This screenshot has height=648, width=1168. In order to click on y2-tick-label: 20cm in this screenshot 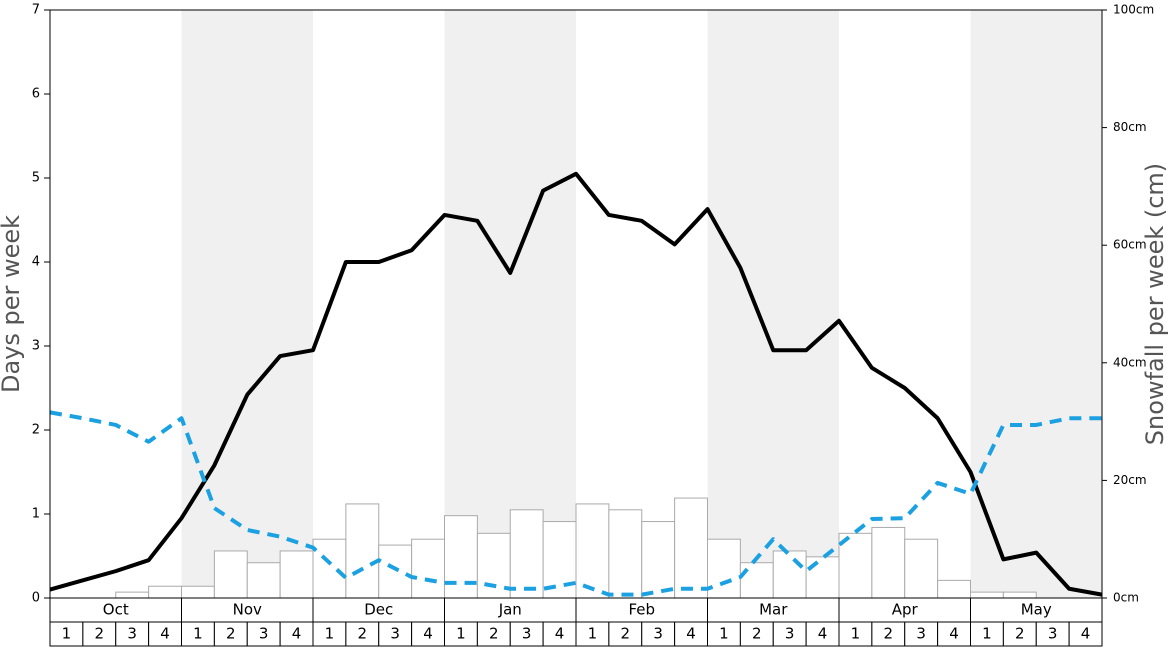, I will do `click(1130, 480)`.